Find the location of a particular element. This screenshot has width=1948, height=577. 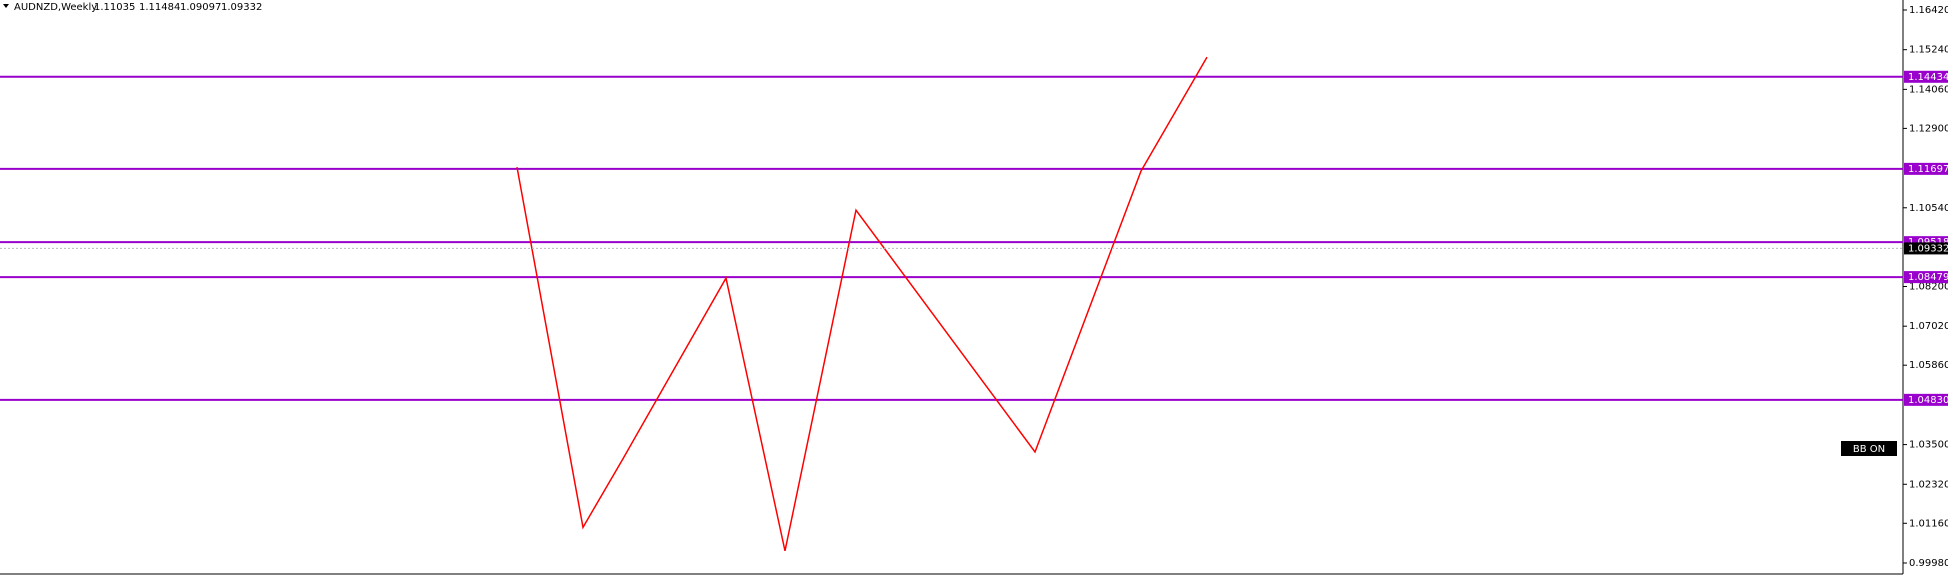

level-label: 1.11697 is located at coordinates (1928, 169).